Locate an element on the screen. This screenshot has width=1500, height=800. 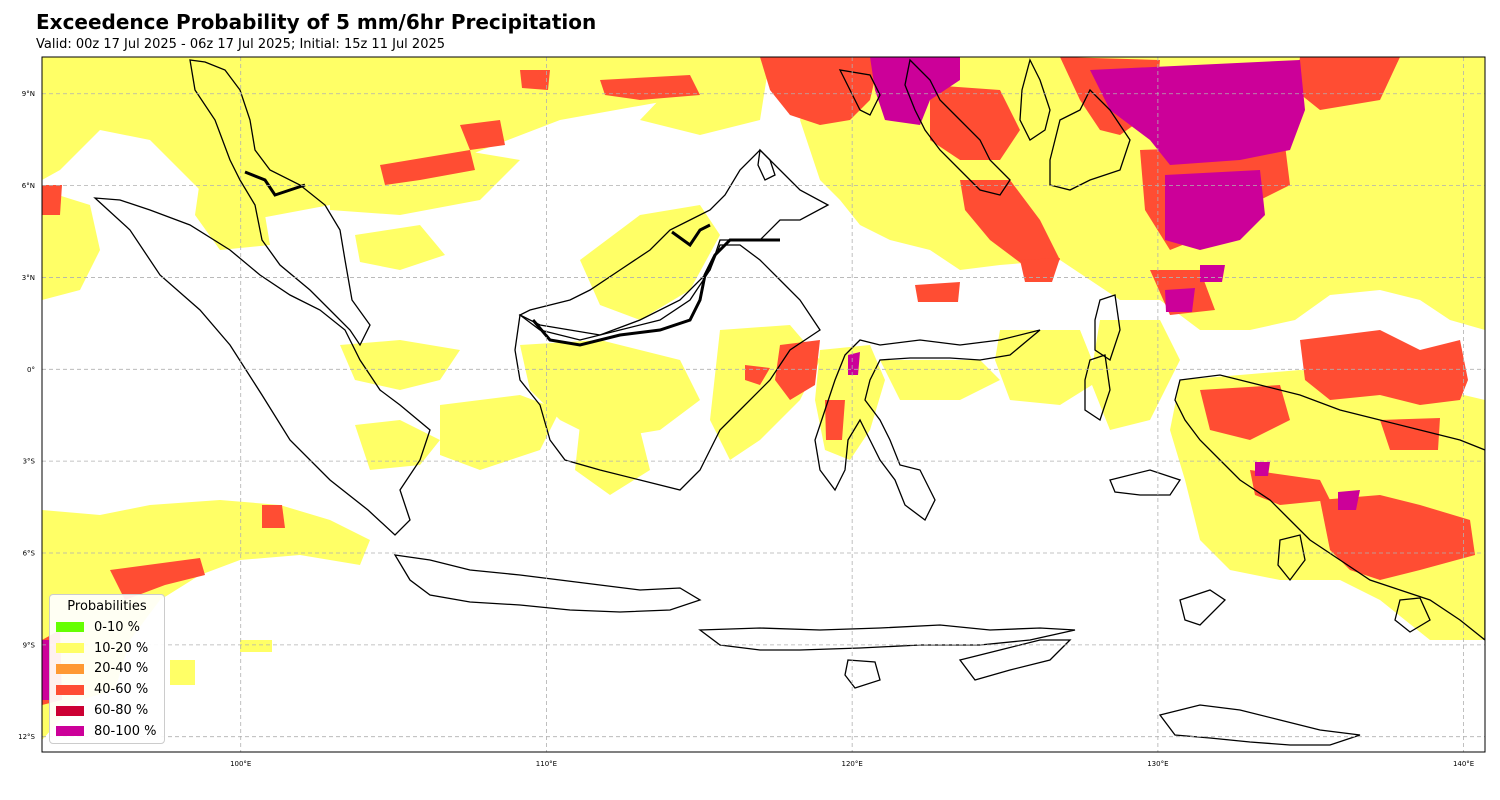
legend-item-80-100: 80-100 % is located at coordinates (107, 731).